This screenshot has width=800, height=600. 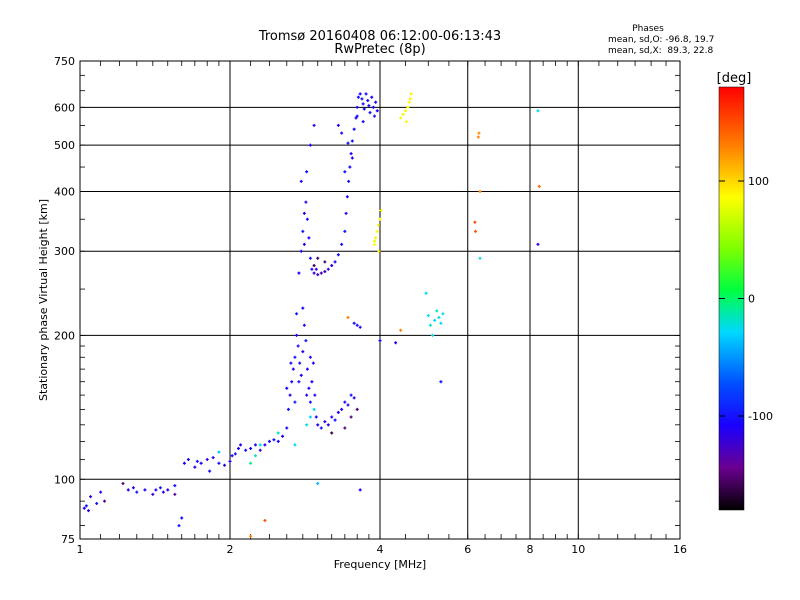 I want to click on x-tick-label: 8, so click(x=530, y=549).